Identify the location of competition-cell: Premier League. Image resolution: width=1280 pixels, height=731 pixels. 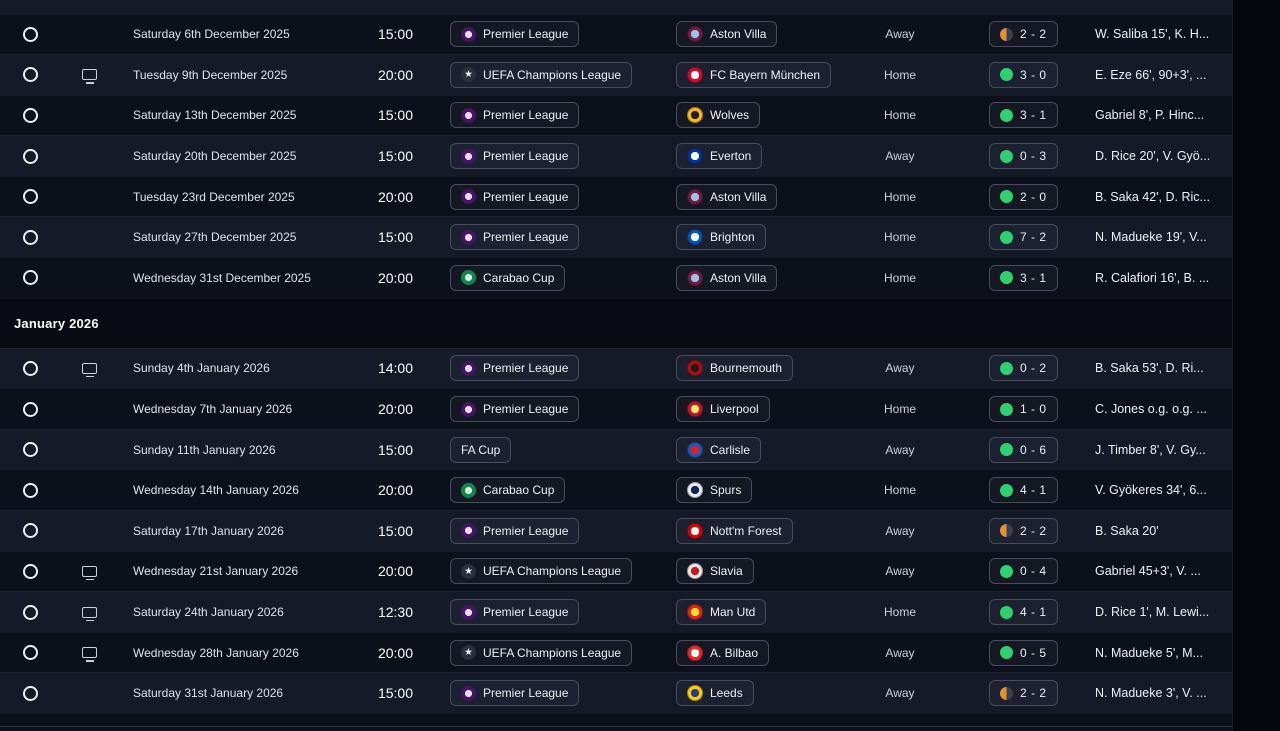
(544, 237).